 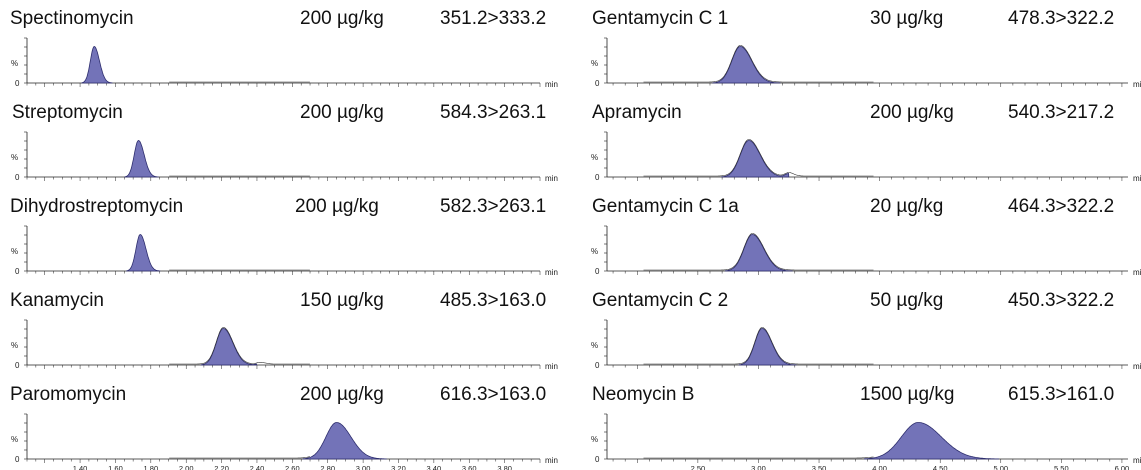 What do you see at coordinates (493, 300) in the screenshot?
I see `trace-transition: 485.3>163.0` at bounding box center [493, 300].